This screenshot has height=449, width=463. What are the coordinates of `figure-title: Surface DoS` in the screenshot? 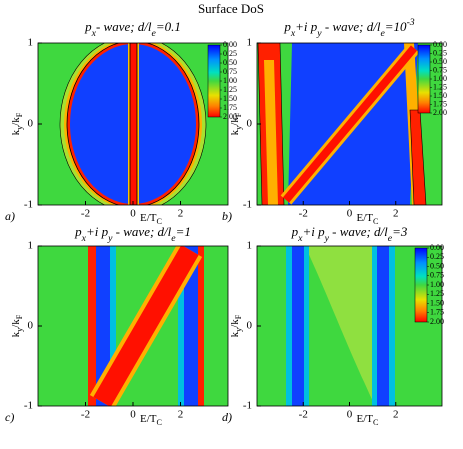 It's located at (231, 8).